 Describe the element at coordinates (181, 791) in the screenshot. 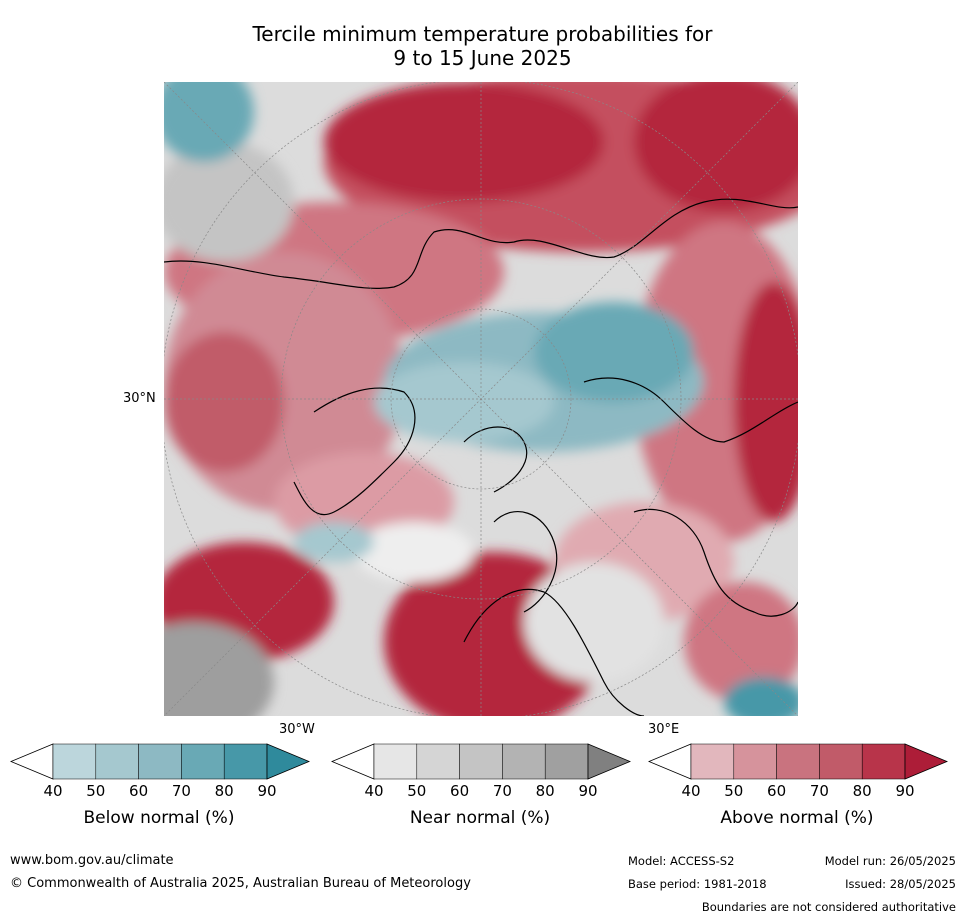

I see `below-normal-tick: 70` at that location.